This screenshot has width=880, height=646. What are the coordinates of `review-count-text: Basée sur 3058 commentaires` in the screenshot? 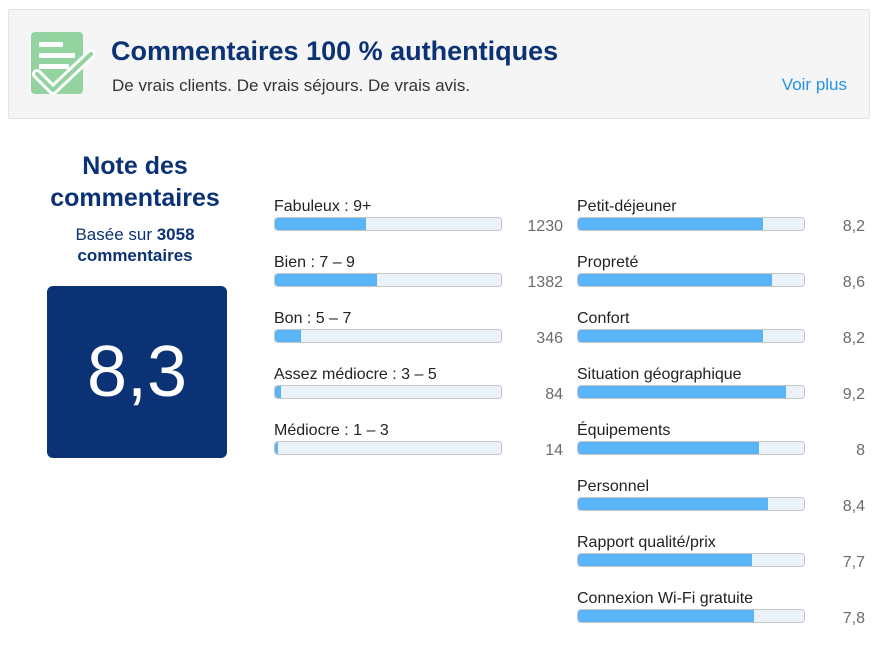 It's located at (135, 245).